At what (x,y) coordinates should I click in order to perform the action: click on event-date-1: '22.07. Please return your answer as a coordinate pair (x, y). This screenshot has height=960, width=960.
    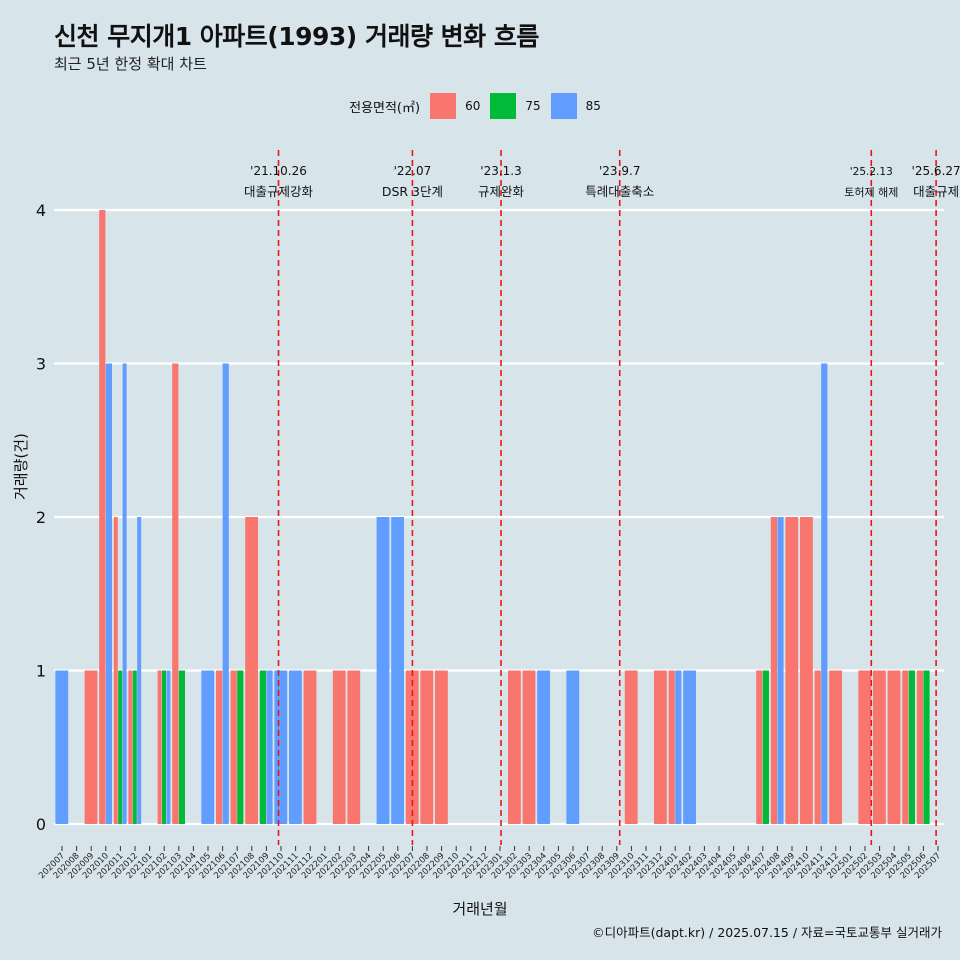
    Looking at the image, I should click on (413, 171).